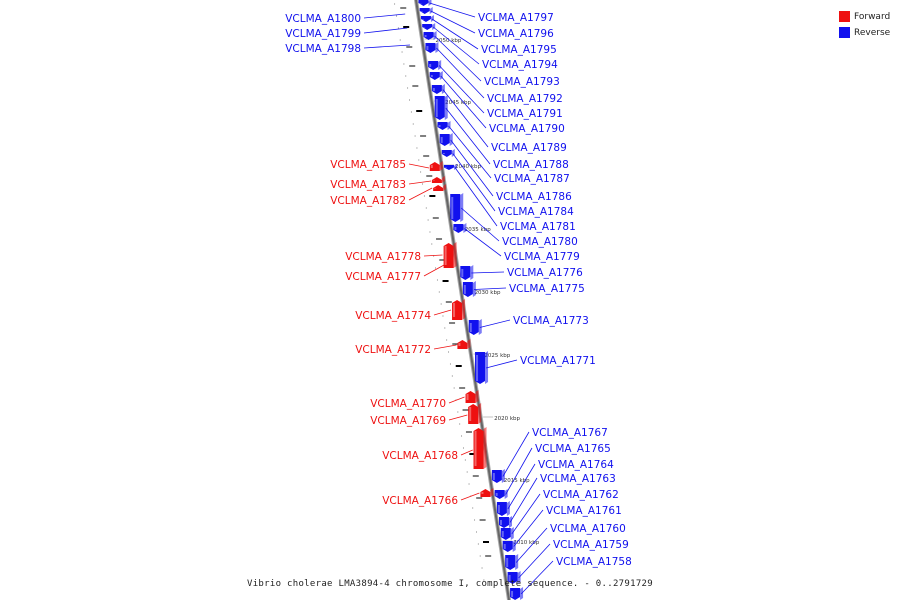  What do you see at coordinates (516, 34) in the screenshot?
I see `reverse-gene-label: VCLMA_A1796` at bounding box center [516, 34].